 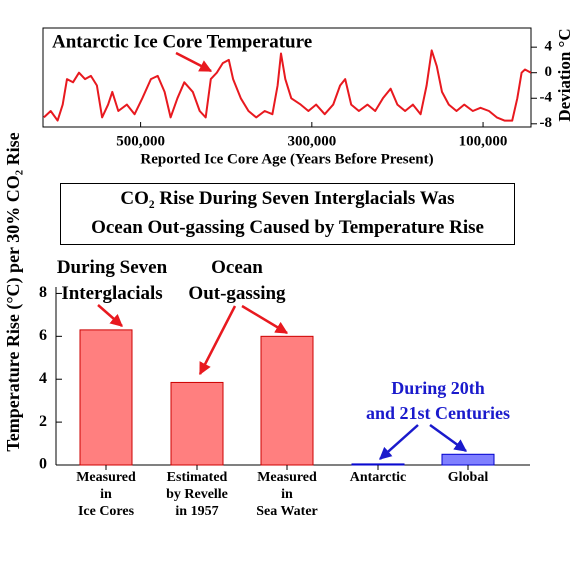 I want to click on y-axis-title: Temperature Rise (°C) per 30% CO₂ Rise, so click(x=13, y=291).